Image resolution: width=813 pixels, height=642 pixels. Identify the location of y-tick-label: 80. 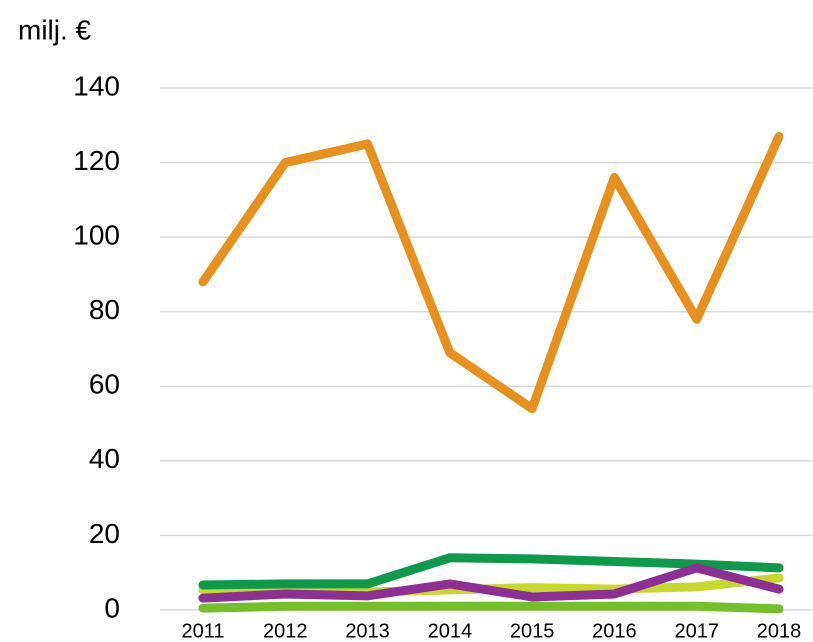
(104, 309).